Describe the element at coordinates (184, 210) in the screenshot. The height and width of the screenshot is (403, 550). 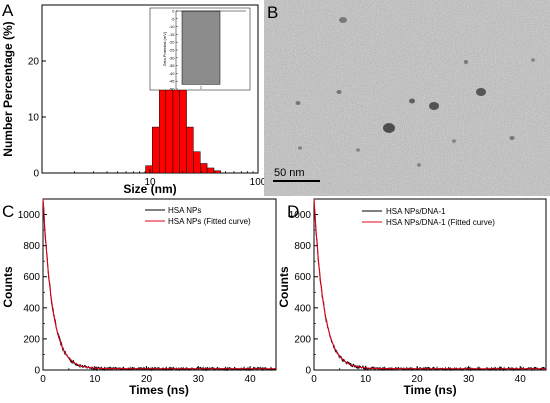
I see `legend-label-measured: HSA NPs` at that location.